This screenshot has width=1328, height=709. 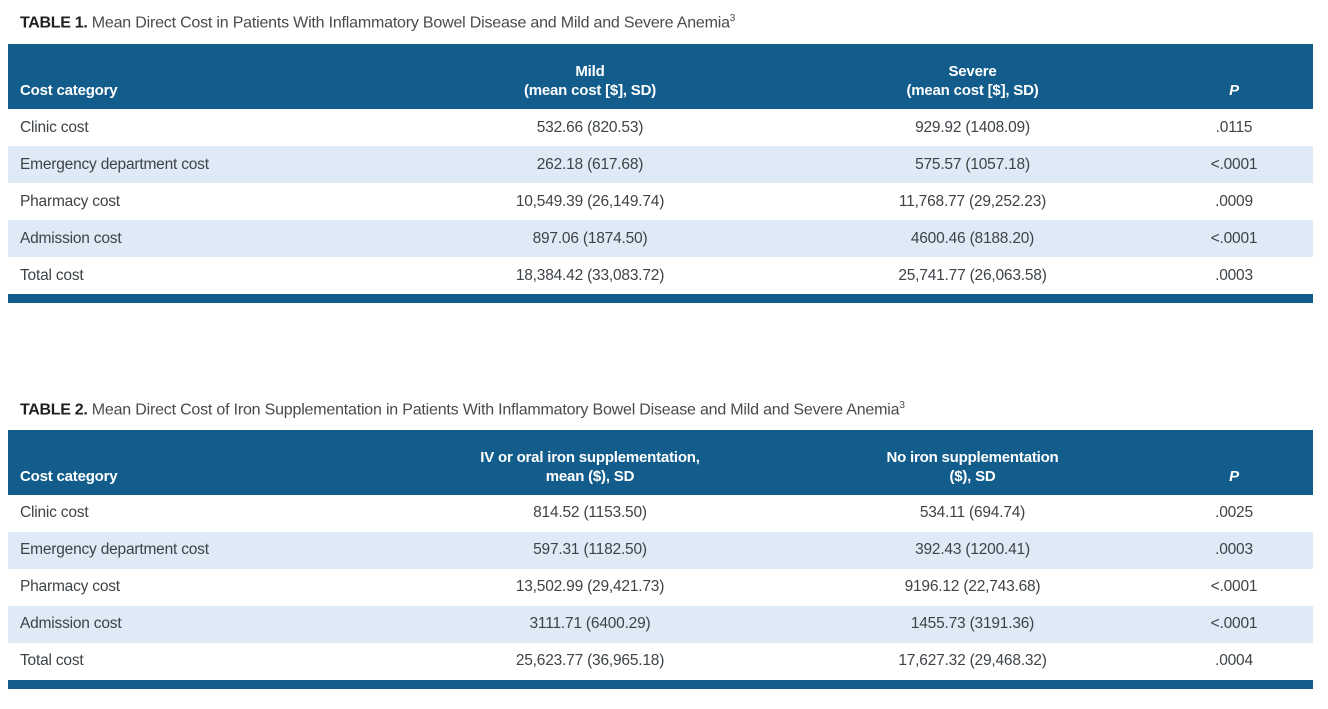 I want to click on no-iron-value-cell: 9196.12 (22,743.68), so click(x=972, y=587).